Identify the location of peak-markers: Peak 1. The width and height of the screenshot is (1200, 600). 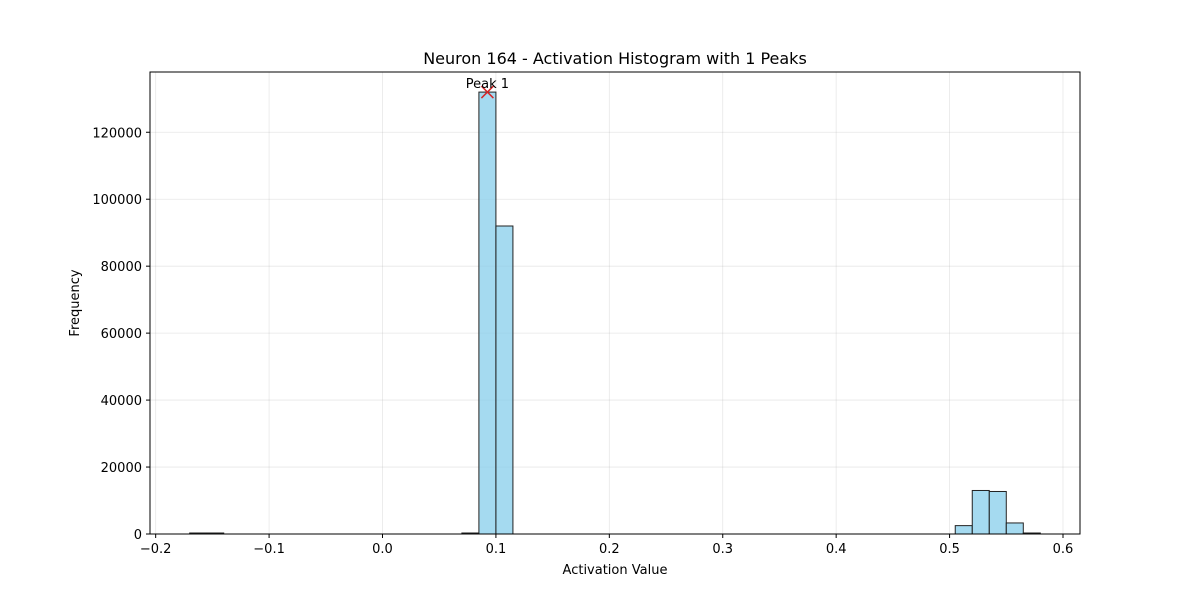
(487, 88).